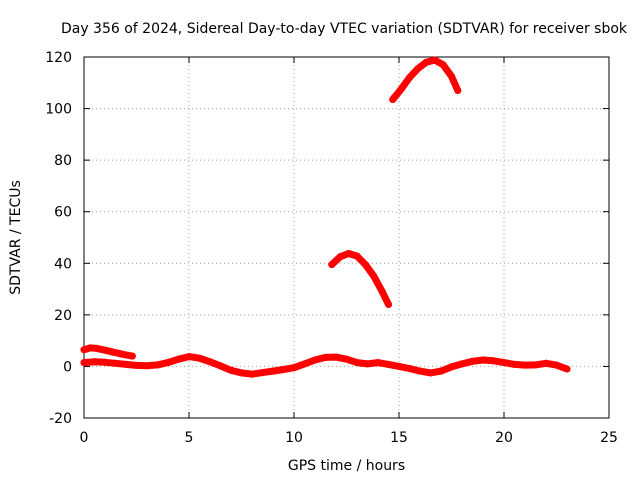 Image resolution: width=640 pixels, height=480 pixels. I want to click on y-tick-label: 60, so click(63, 213).